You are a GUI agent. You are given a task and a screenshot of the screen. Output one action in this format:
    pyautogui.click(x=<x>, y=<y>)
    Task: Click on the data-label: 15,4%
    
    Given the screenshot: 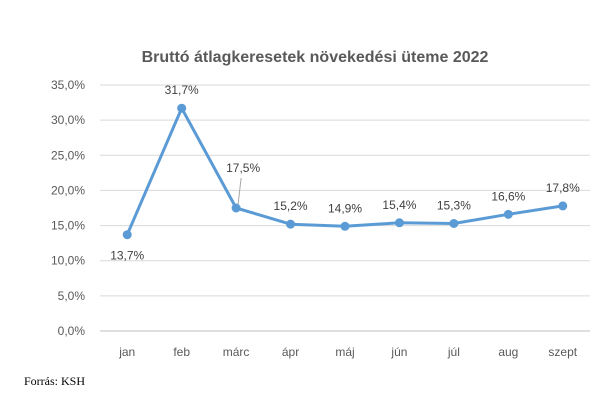 What is the action you would take?
    pyautogui.click(x=399, y=205)
    